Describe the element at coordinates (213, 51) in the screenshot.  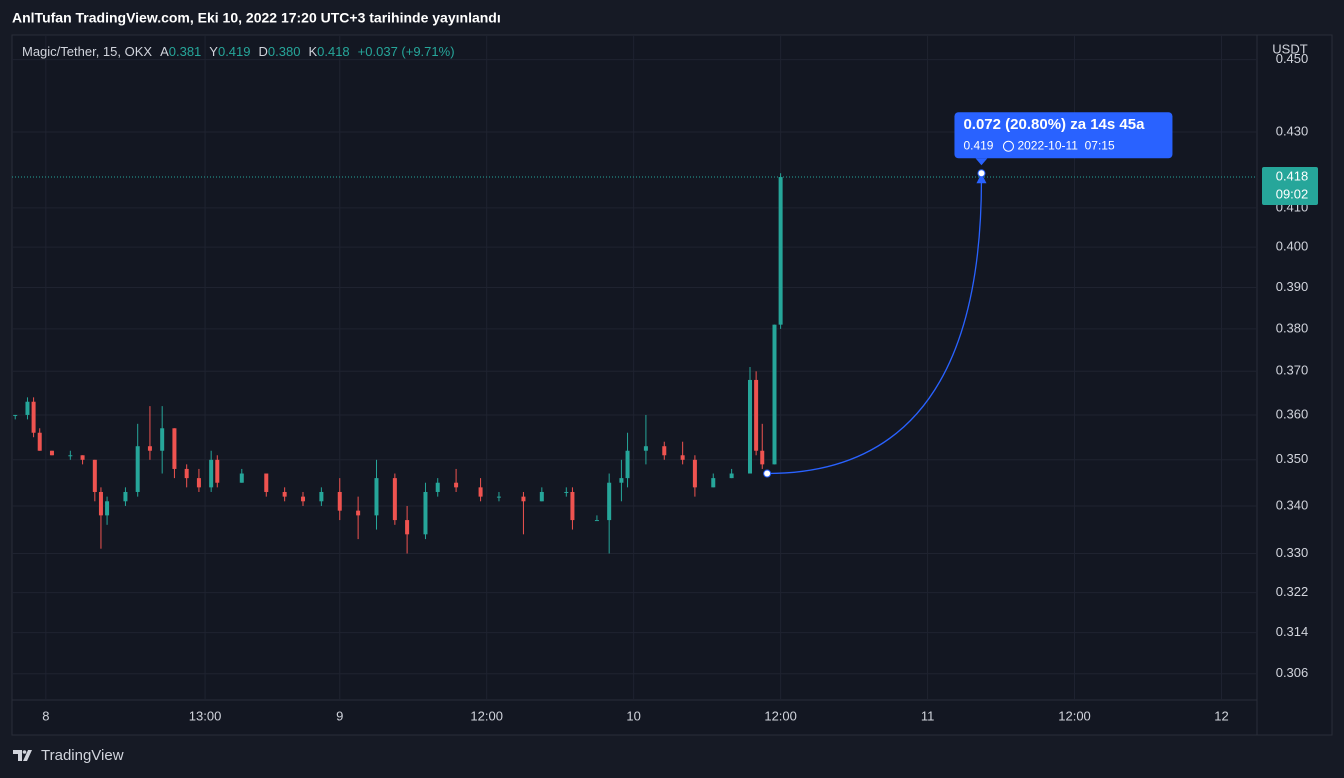
I see `legend-key: Y` at that location.